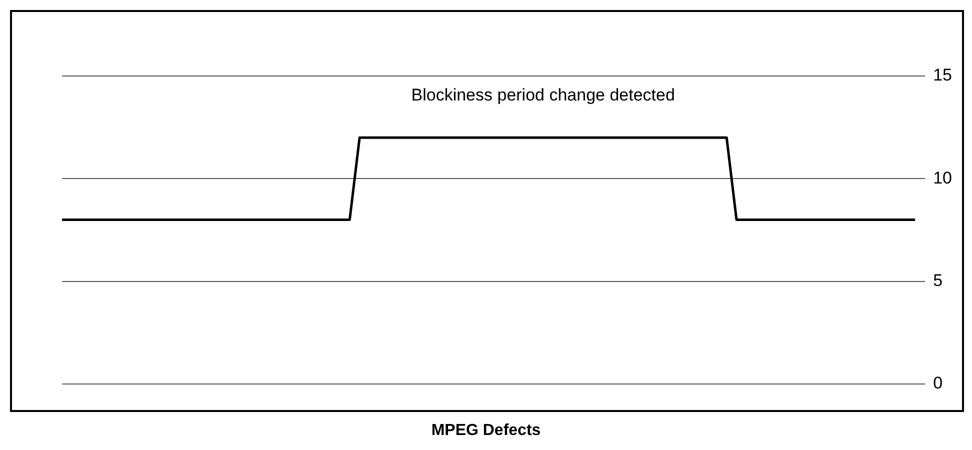  Describe the element at coordinates (942, 75) in the screenshot. I see `y-tick-label: 15` at that location.